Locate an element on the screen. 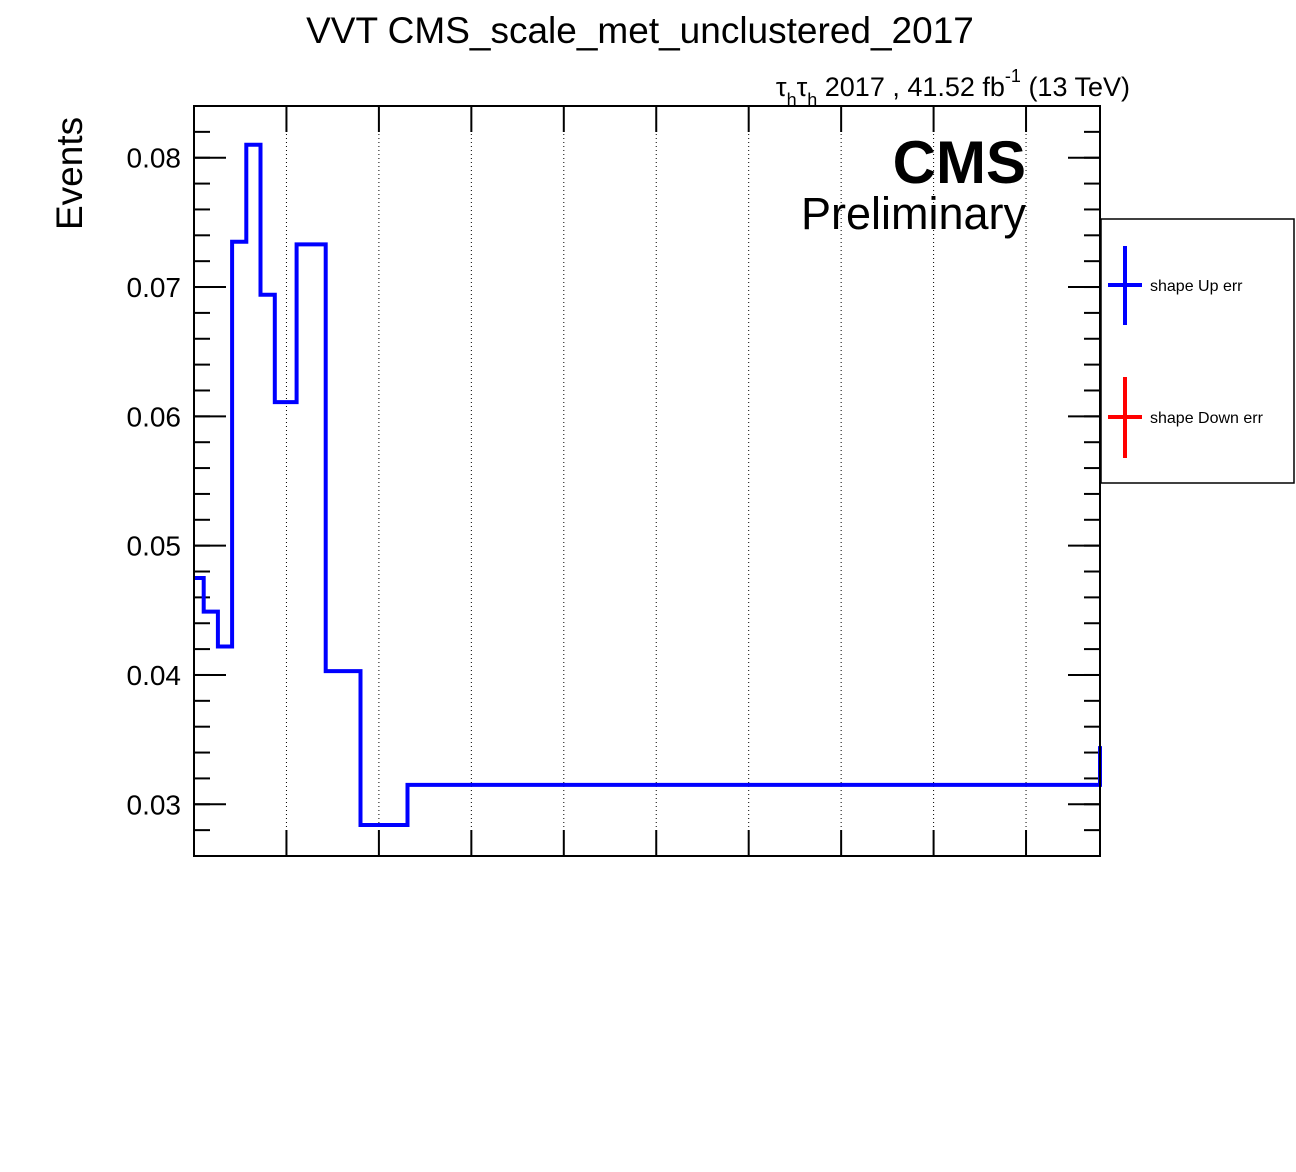 The width and height of the screenshot is (1296, 1172). legend-box is located at coordinates (1197, 351).